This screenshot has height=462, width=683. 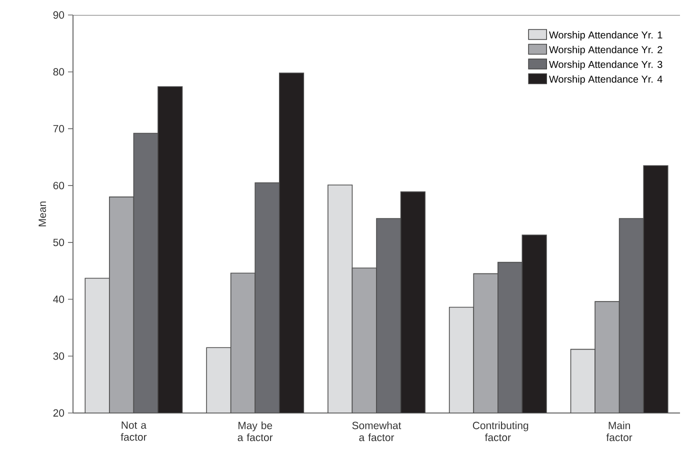 I want to click on y-tick-label: 40, so click(x=58, y=299).